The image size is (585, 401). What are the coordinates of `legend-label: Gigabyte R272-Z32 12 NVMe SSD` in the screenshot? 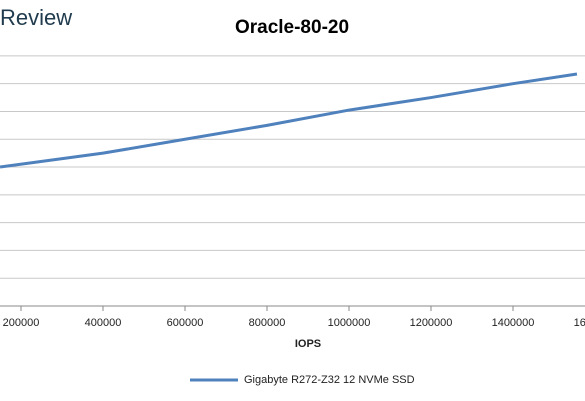 It's located at (329, 380).